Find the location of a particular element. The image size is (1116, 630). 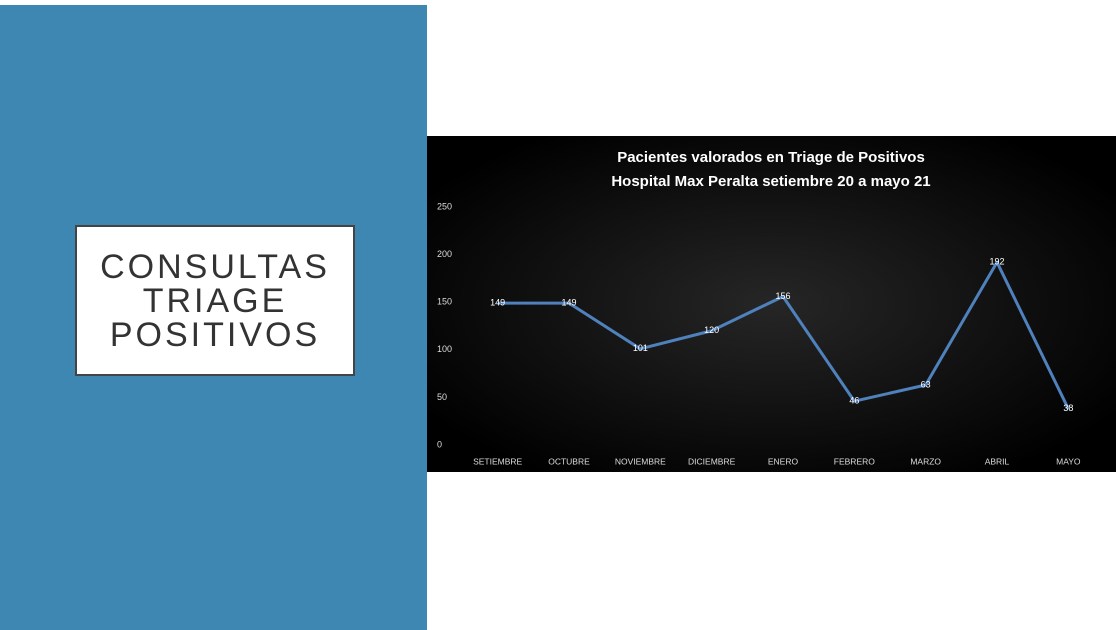

x-tick-label: OCTUBRE is located at coordinates (569, 461).